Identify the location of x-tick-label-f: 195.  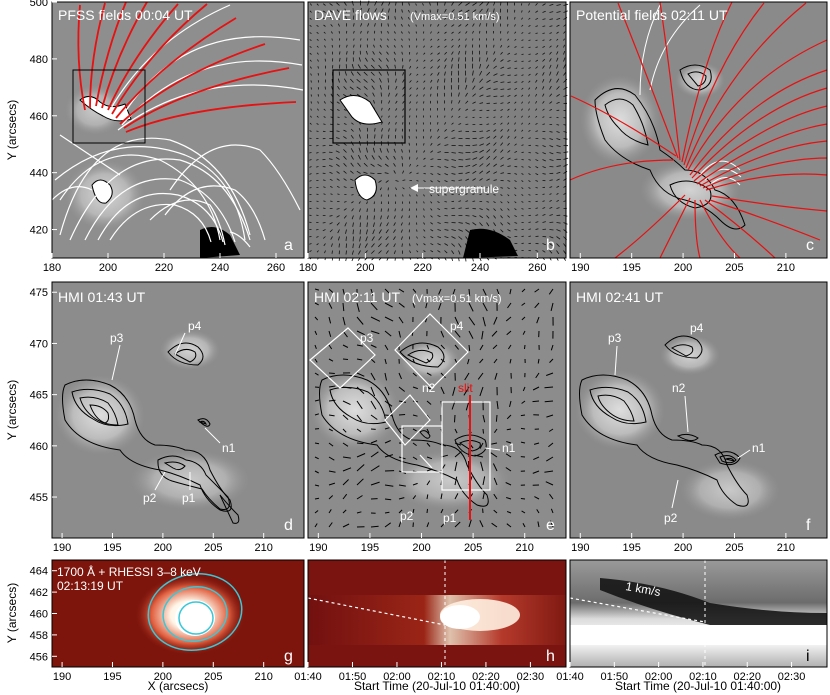
(632, 548).